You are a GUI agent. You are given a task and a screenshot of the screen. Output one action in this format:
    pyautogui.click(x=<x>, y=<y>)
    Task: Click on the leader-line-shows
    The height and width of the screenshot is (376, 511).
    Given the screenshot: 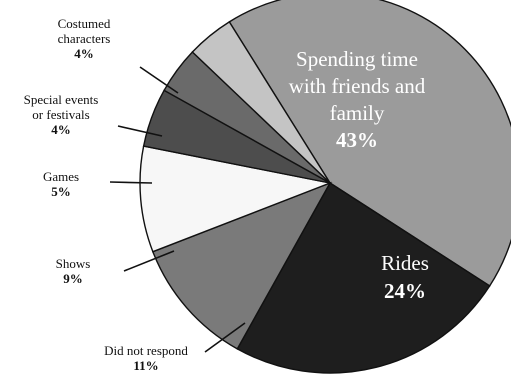 What is the action you would take?
    pyautogui.click(x=149, y=261)
    